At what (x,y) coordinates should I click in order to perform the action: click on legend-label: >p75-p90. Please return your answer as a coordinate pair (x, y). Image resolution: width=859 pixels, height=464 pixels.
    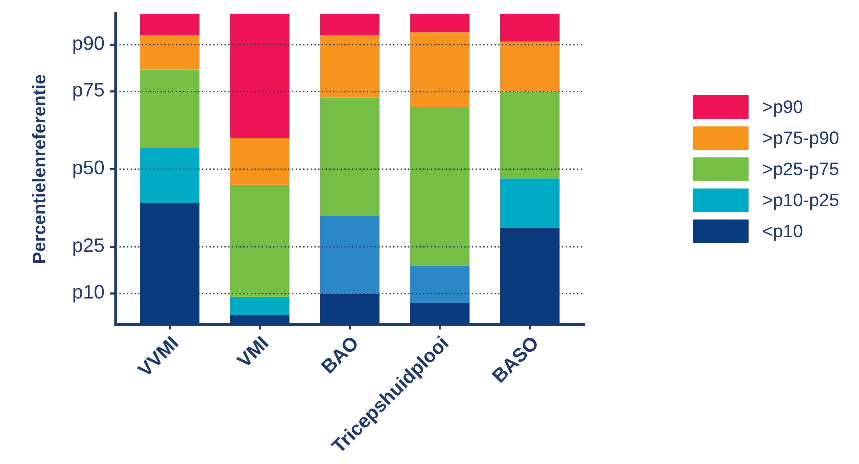
    Looking at the image, I should click on (801, 140).